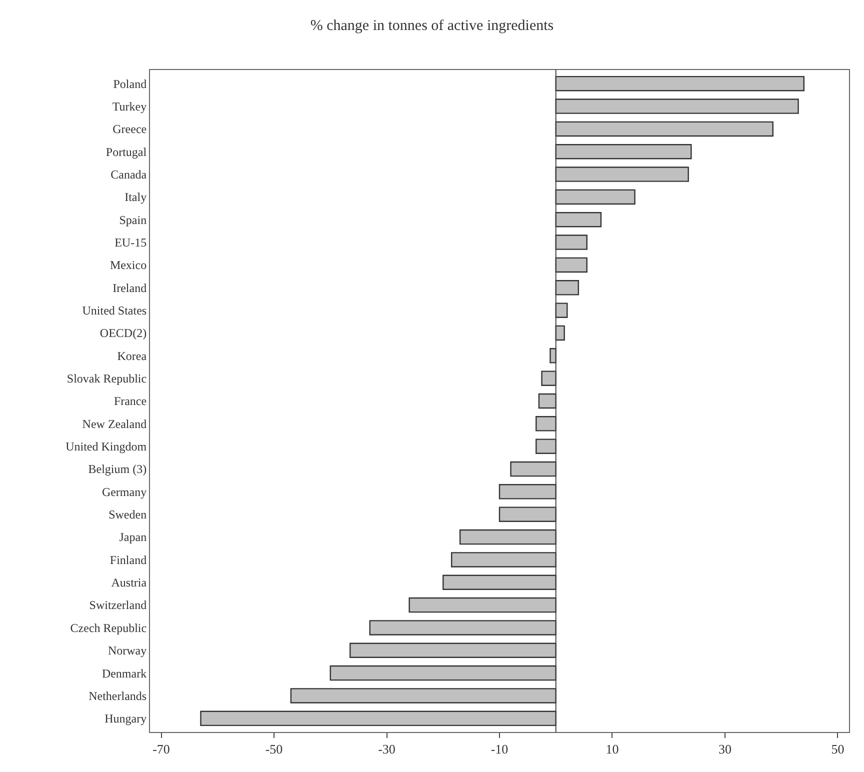  I want to click on y-tick-label: Spain, so click(133, 219).